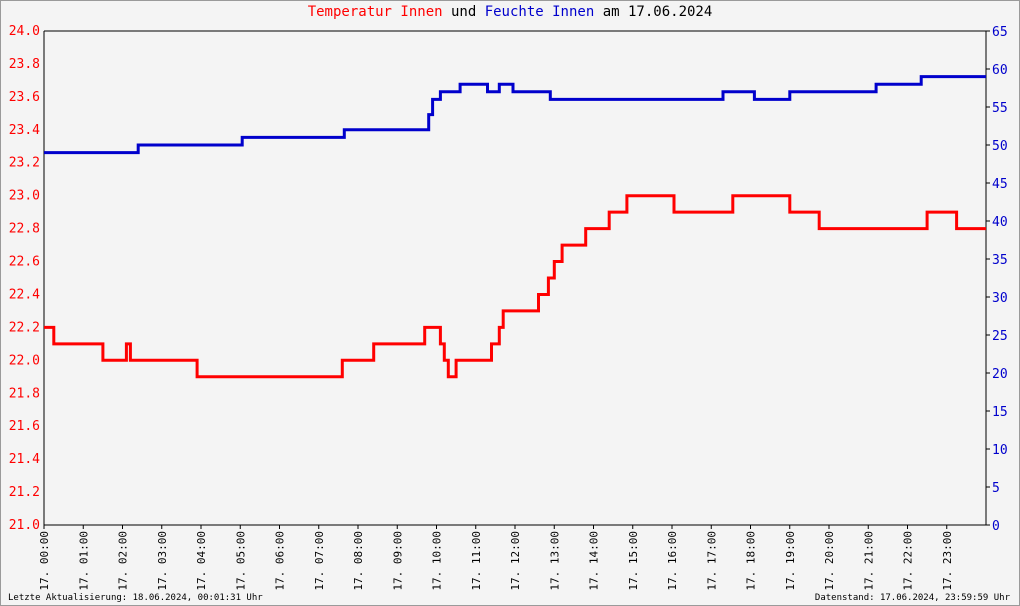  I want to click on right-tick-label: 35, so click(1000, 260).